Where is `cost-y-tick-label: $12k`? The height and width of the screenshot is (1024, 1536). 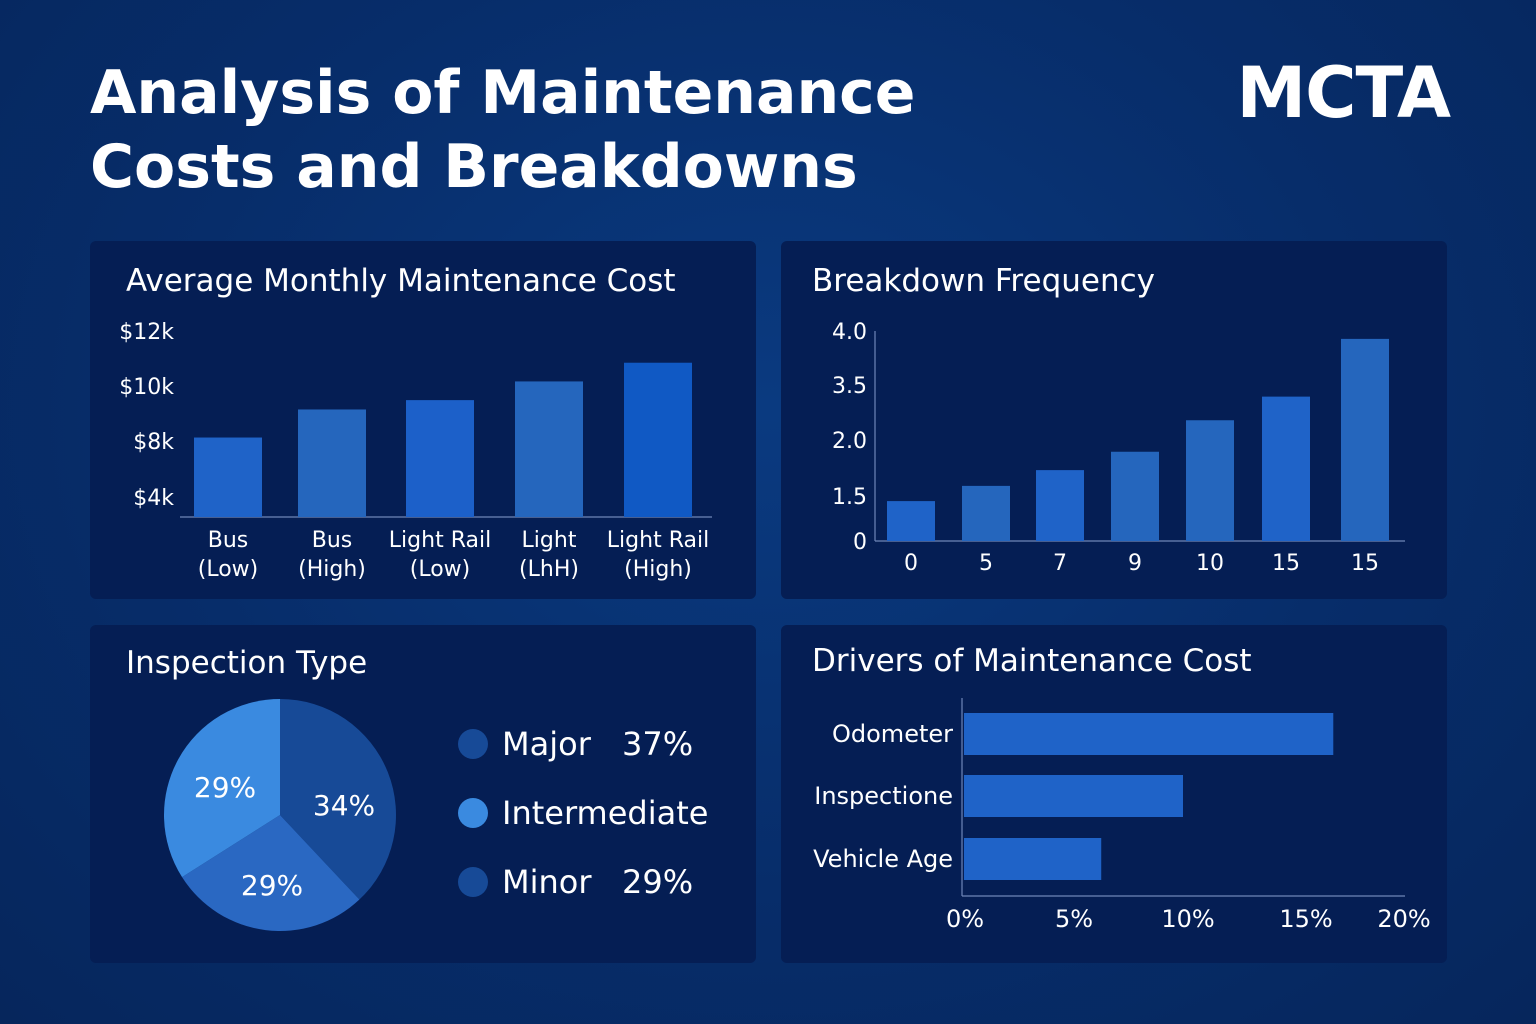
cost-y-tick-label: $12k is located at coordinates (146, 332).